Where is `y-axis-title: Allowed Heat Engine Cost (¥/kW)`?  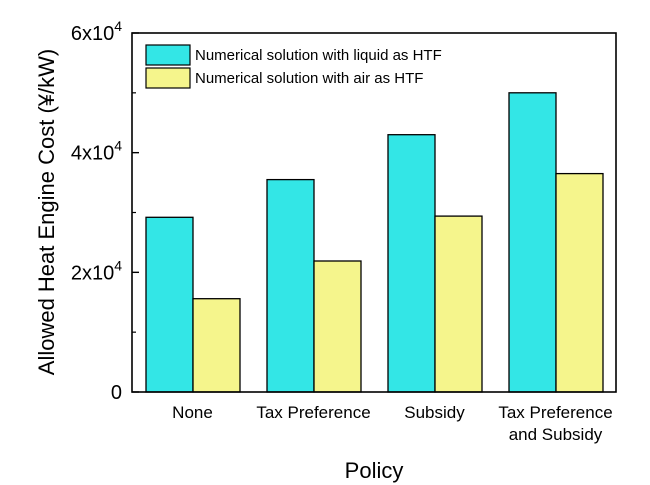 y-axis-title: Allowed Heat Engine Cost (¥/kW) is located at coordinates (46, 212).